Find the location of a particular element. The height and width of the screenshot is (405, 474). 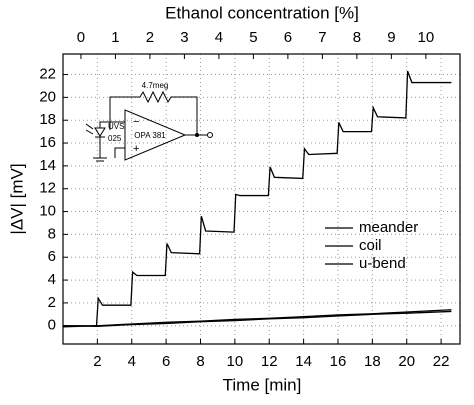

annotation: 025 is located at coordinates (115, 138).